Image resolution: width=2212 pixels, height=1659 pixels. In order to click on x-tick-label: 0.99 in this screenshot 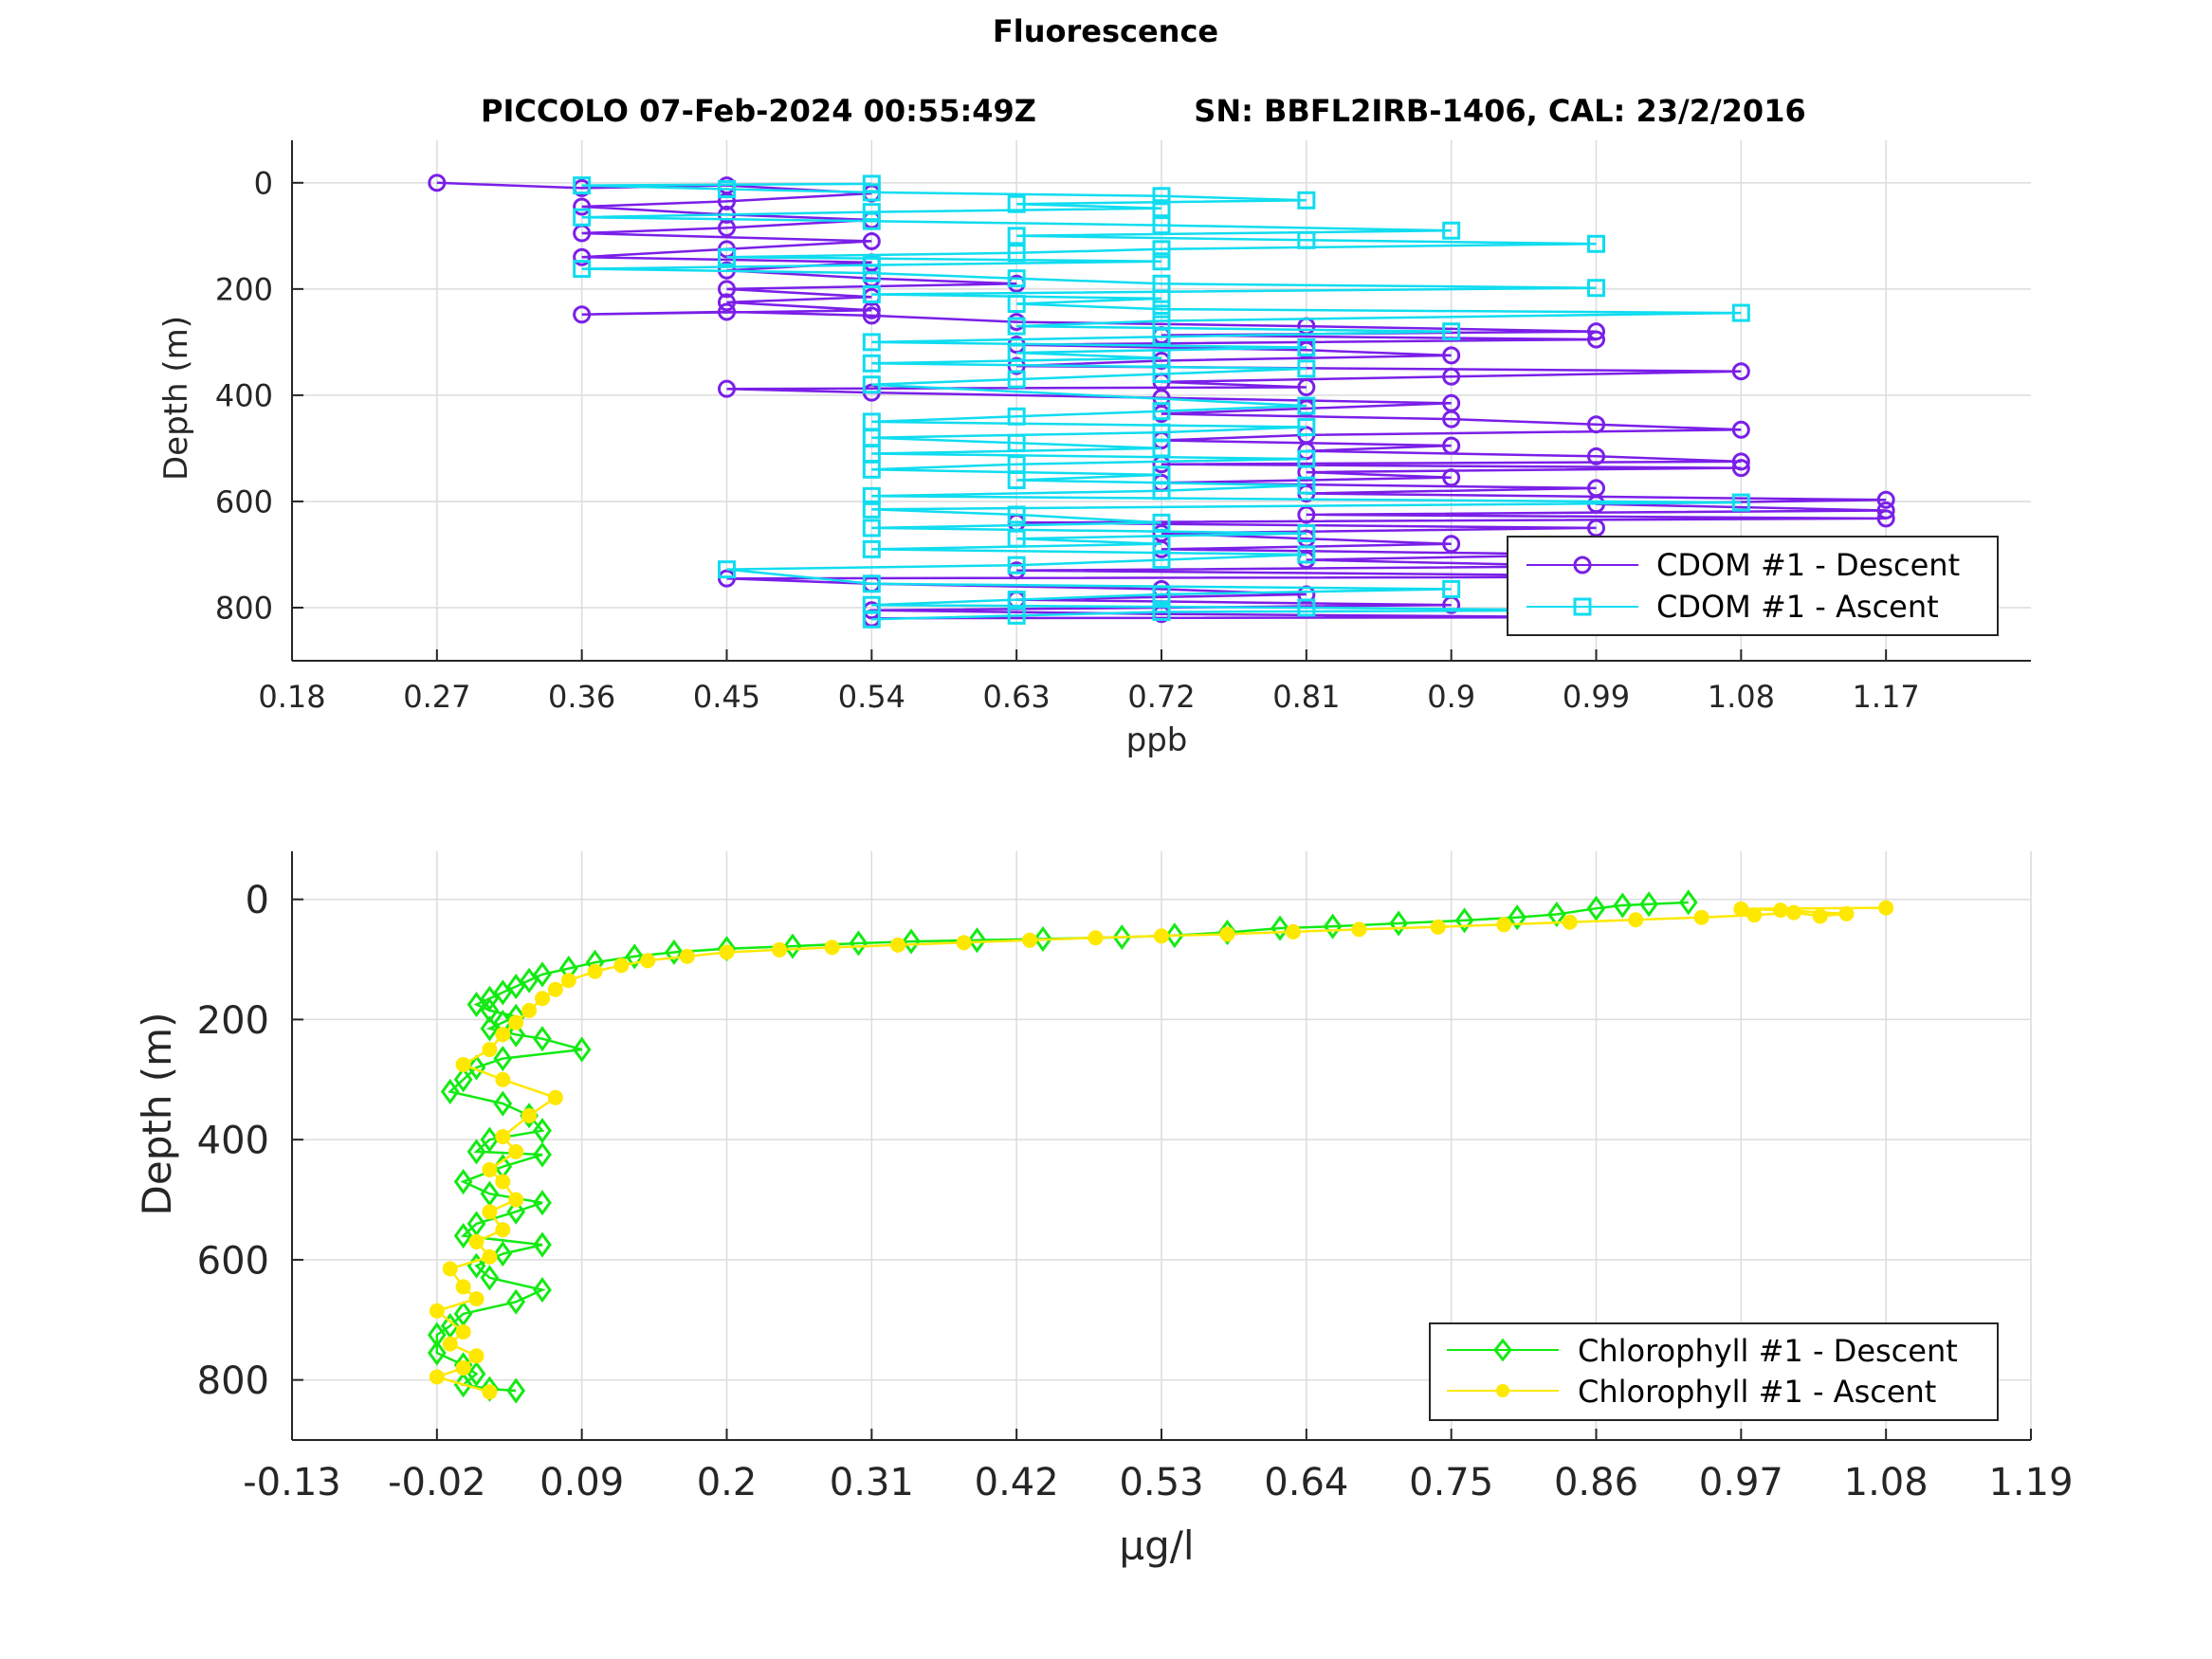, I will do `click(1596, 697)`.